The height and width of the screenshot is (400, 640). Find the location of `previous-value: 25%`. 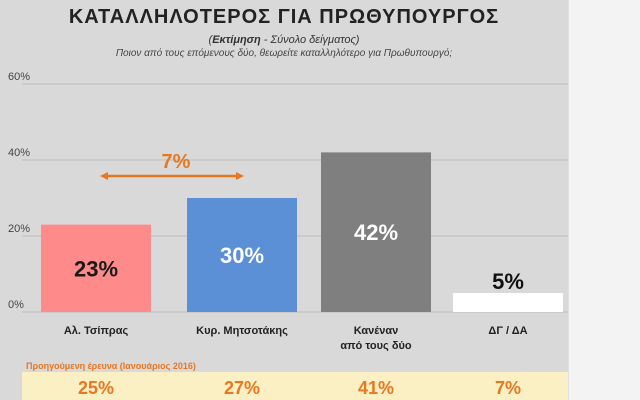

previous-value: 25% is located at coordinates (96, 388).